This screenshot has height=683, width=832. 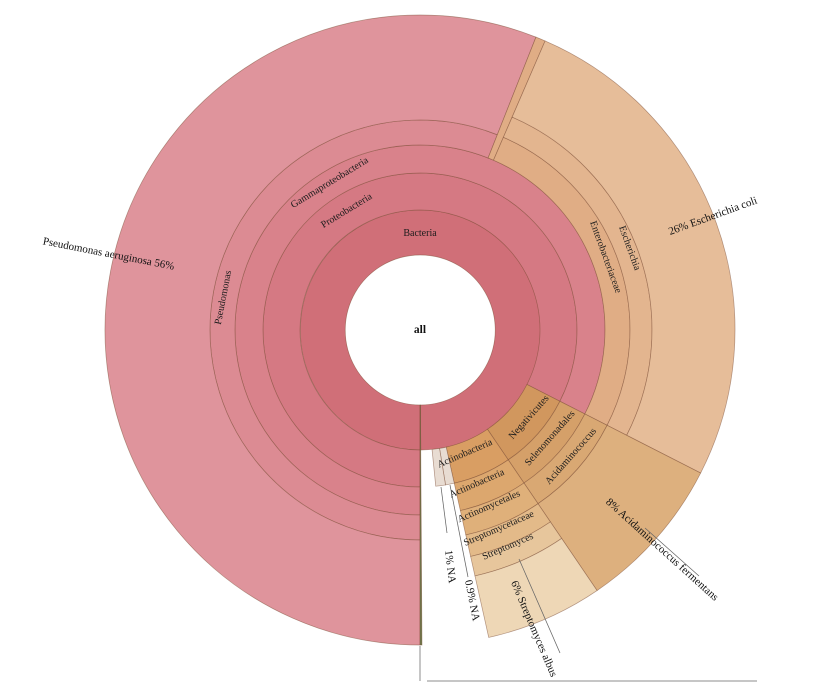 I want to click on wedge-streptomyces-albus, so click(x=536, y=587).